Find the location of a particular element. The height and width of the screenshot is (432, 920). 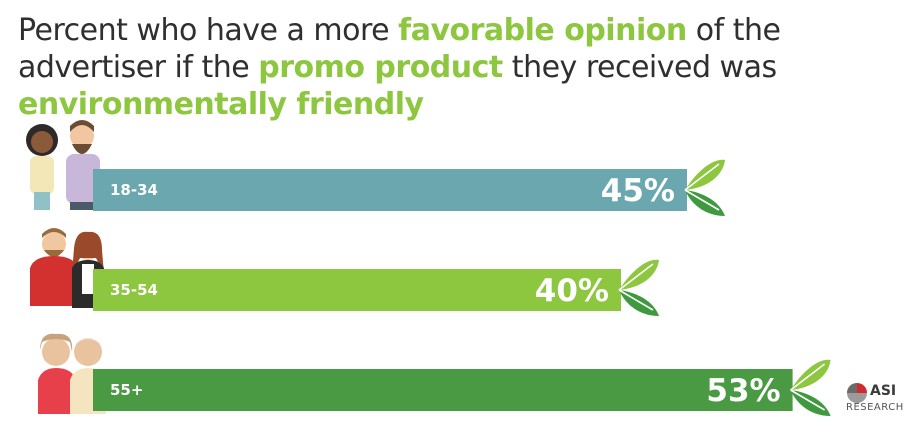

bar-value-label: 53% is located at coordinates (743, 391).